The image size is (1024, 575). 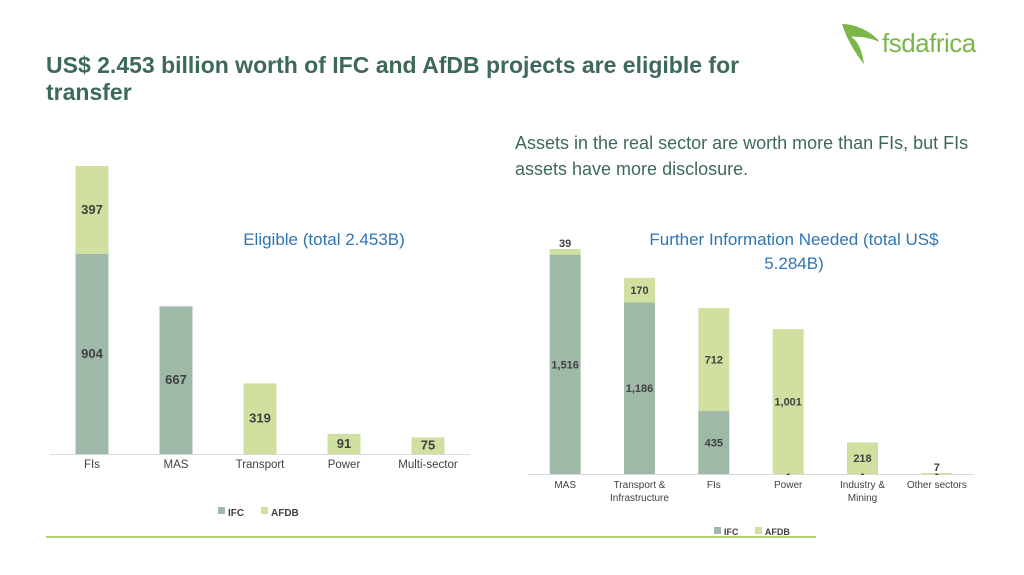 I want to click on further-info-chart-title-line-1: Further Information Needed (total US$, so click(x=794, y=239).